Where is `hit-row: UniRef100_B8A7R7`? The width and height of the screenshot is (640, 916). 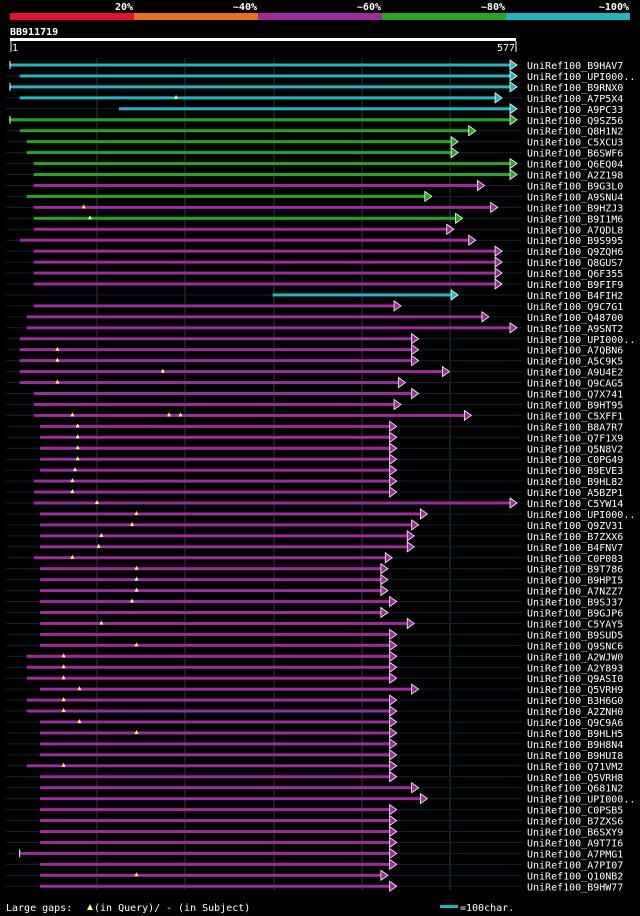 hit-row: UniRef100_B8A7R7 is located at coordinates (314, 426).